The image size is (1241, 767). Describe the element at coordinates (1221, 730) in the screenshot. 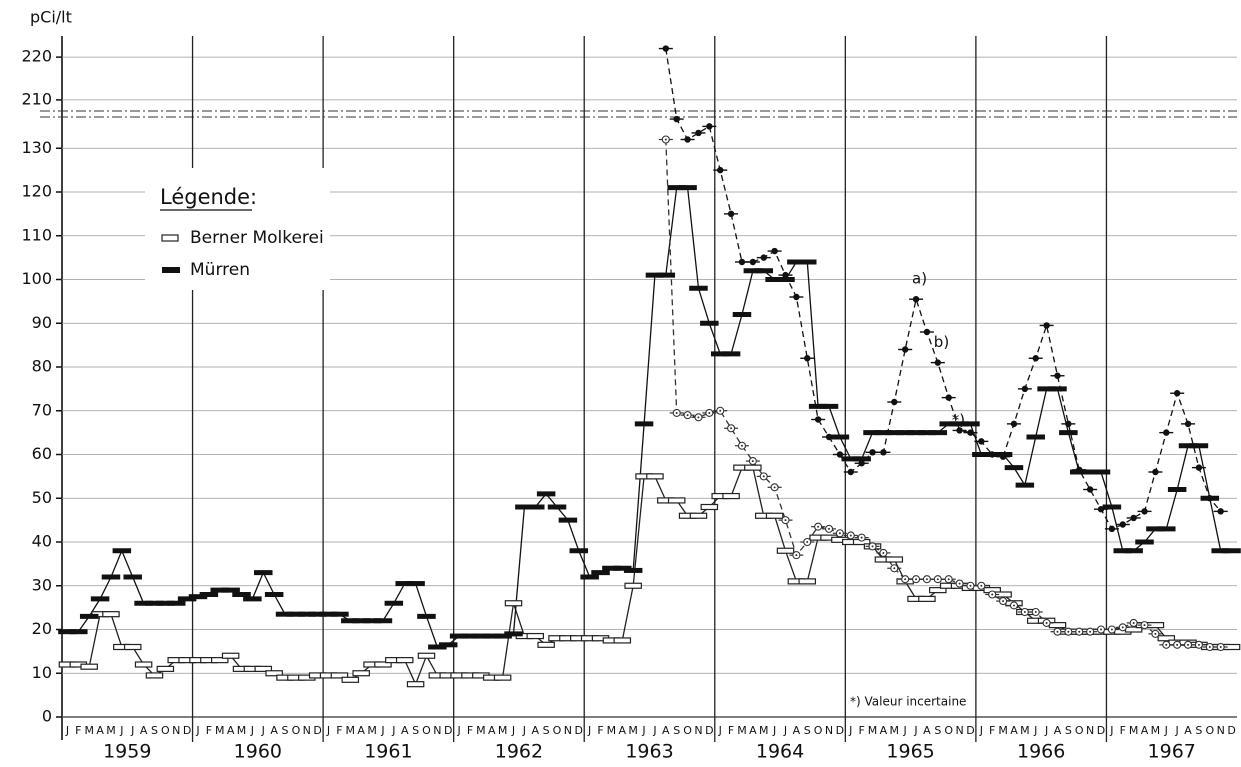

I see `month-label: N` at that location.